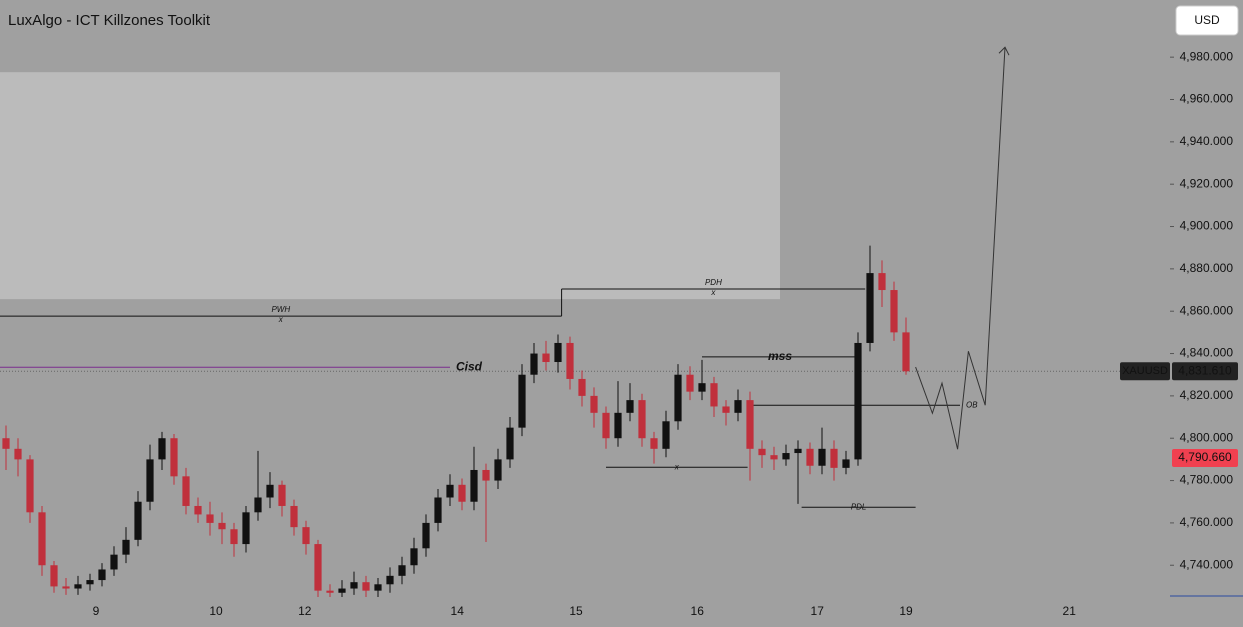 The width and height of the screenshot is (1243, 627). Describe the element at coordinates (576, 611) in the screenshot. I see `x-tick-label: 15` at that location.